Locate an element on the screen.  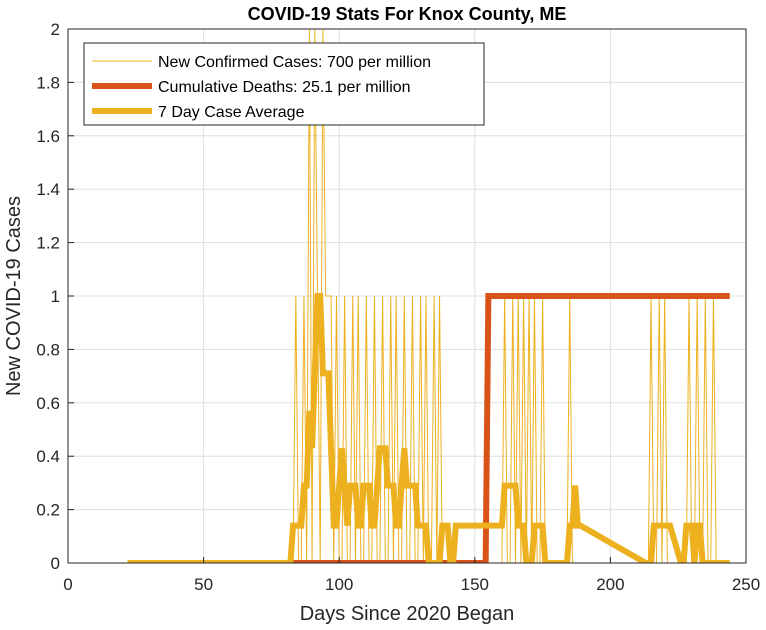
legend-entry-cumulative-deaths: Cumulative Deaths: 25.1 per million is located at coordinates (251, 87).